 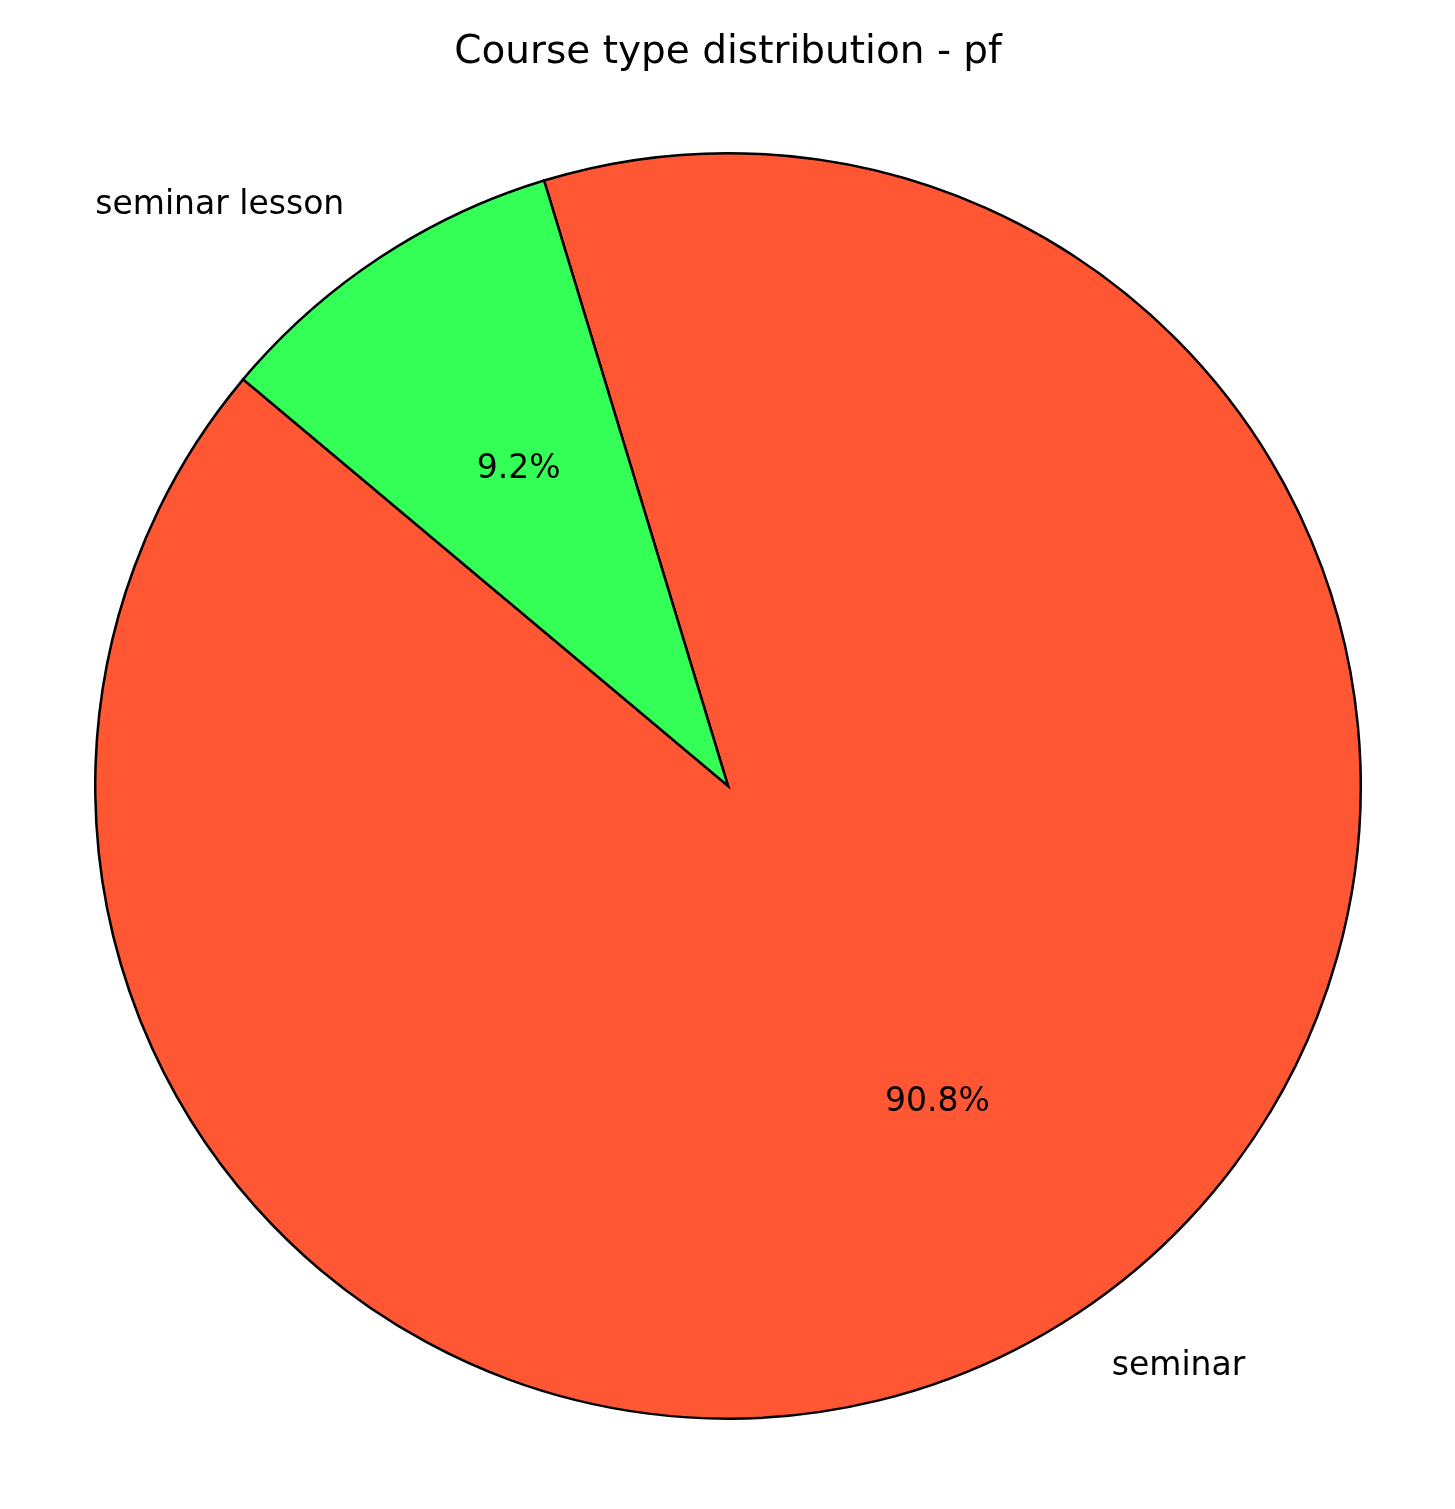 I want to click on data-label: 9.2%, so click(x=518, y=466).